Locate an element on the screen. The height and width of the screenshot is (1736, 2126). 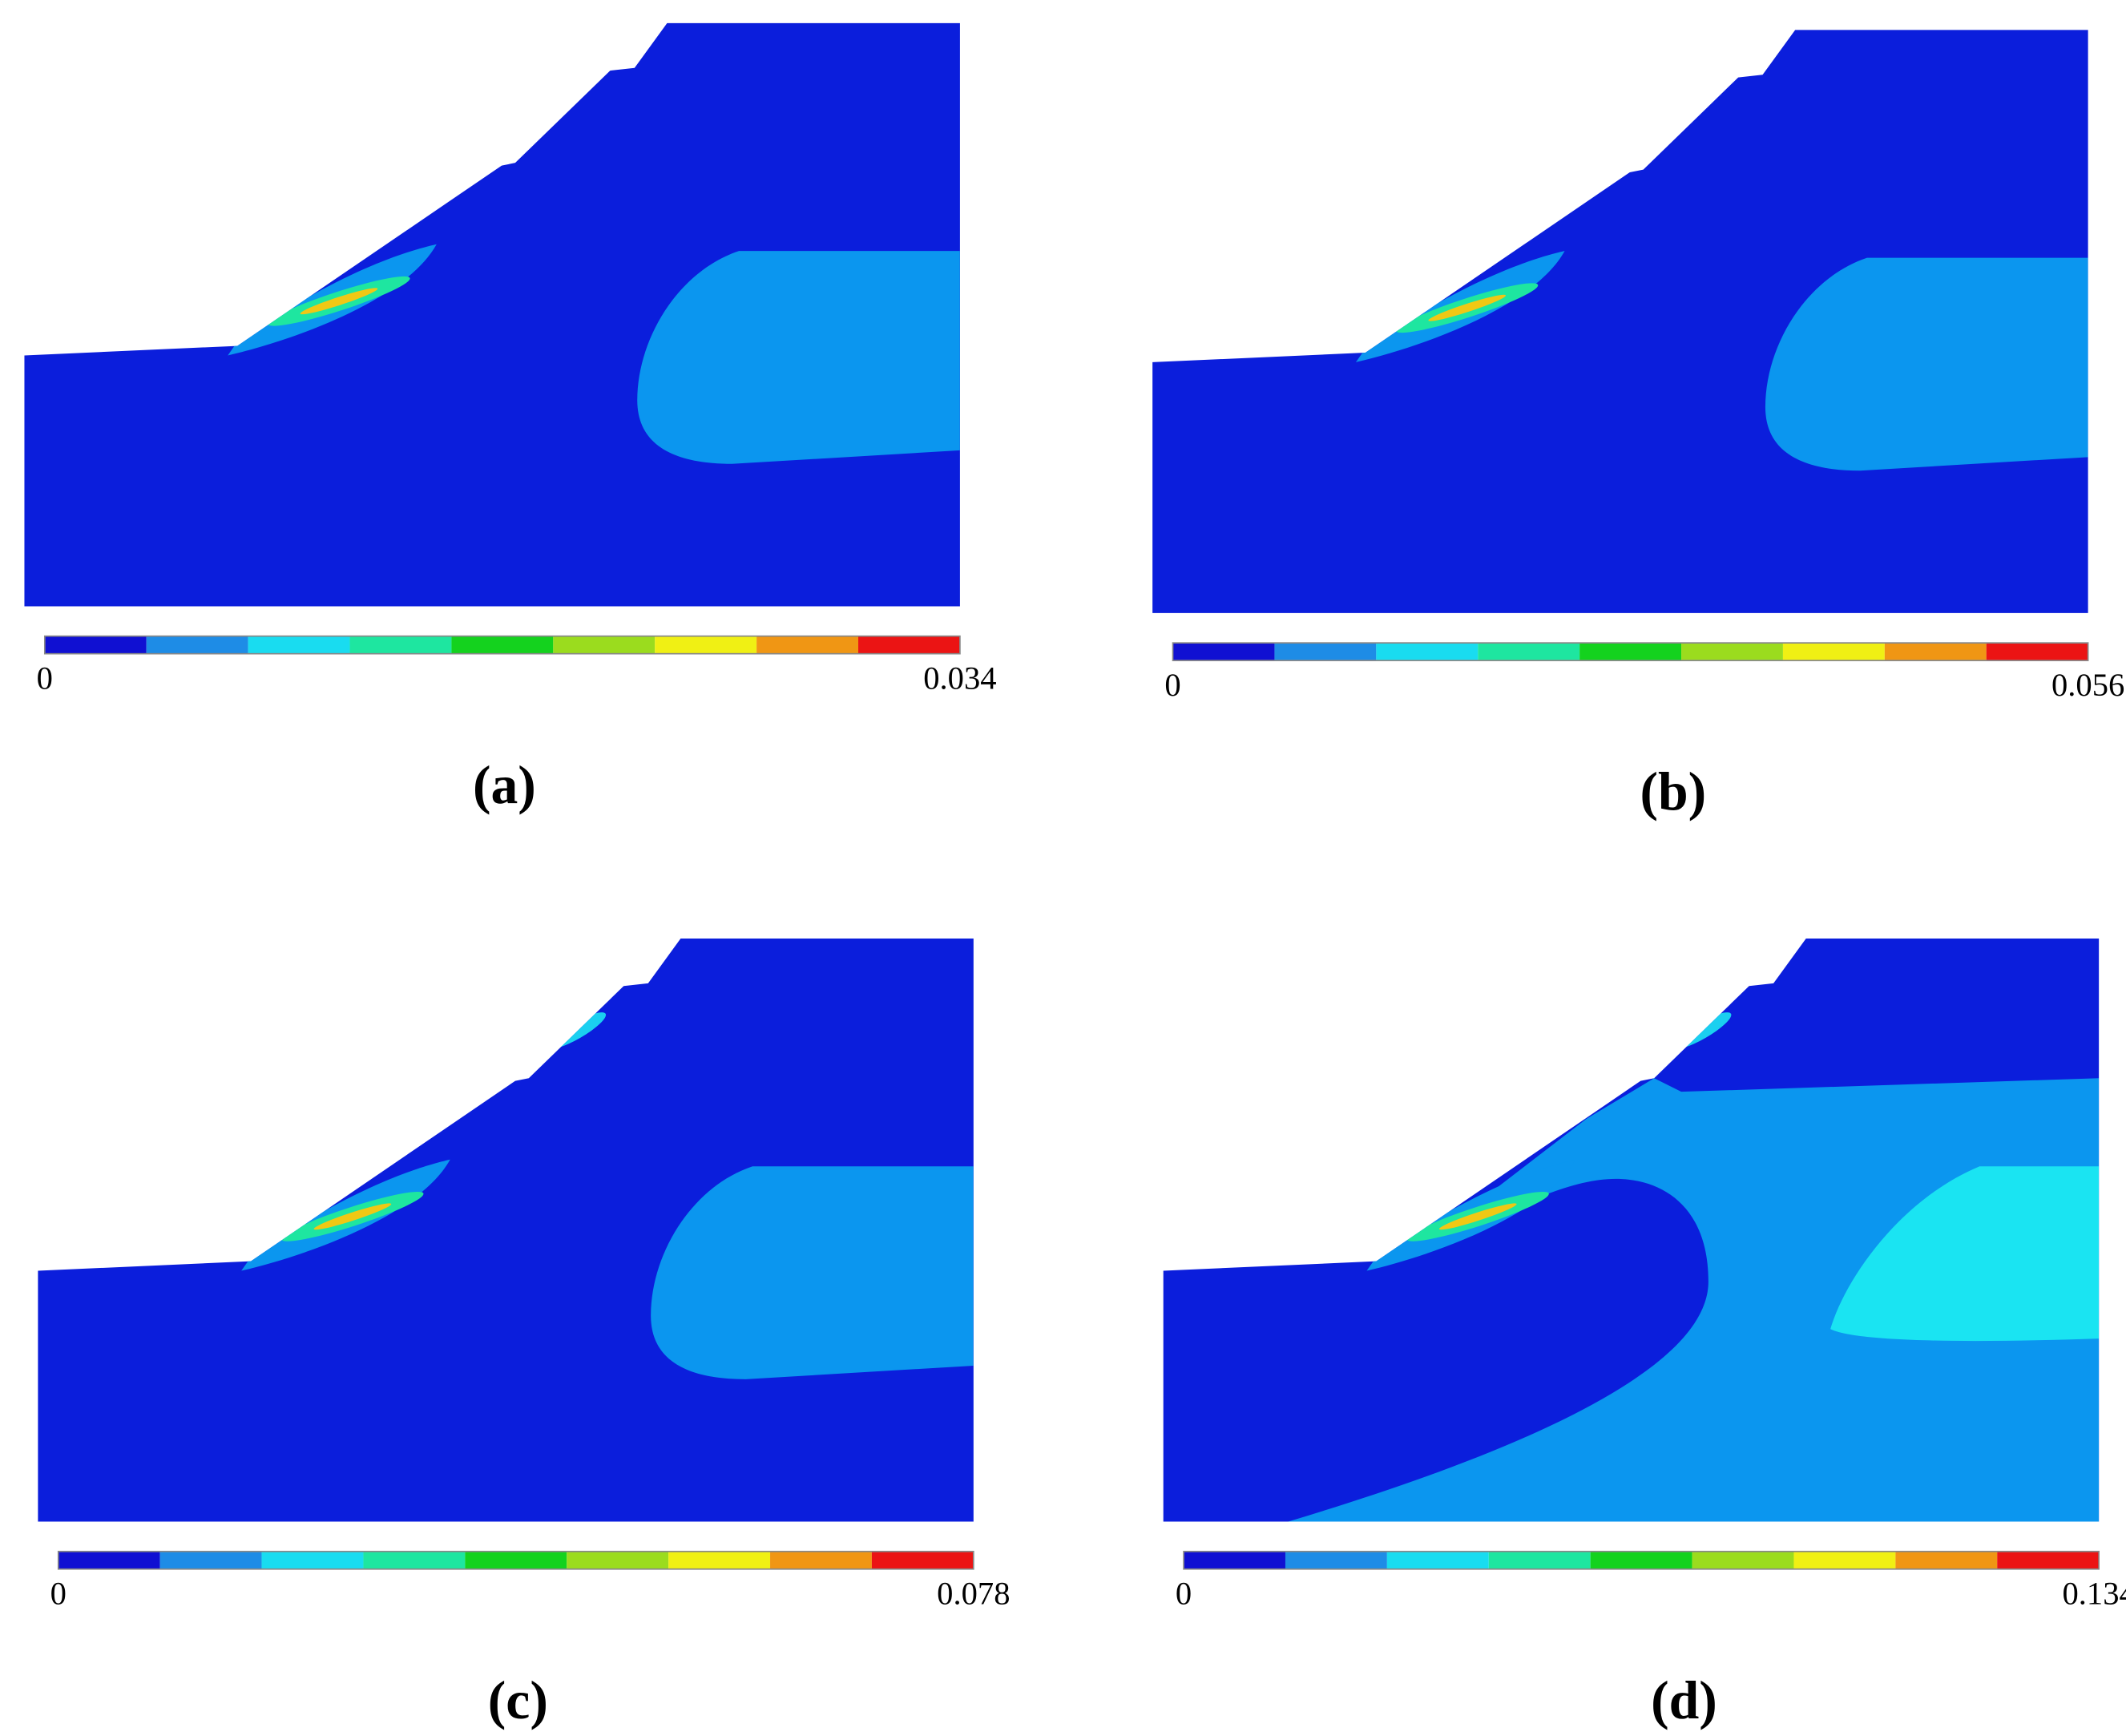
colorbar-max: 0.034 is located at coordinates (960, 678).